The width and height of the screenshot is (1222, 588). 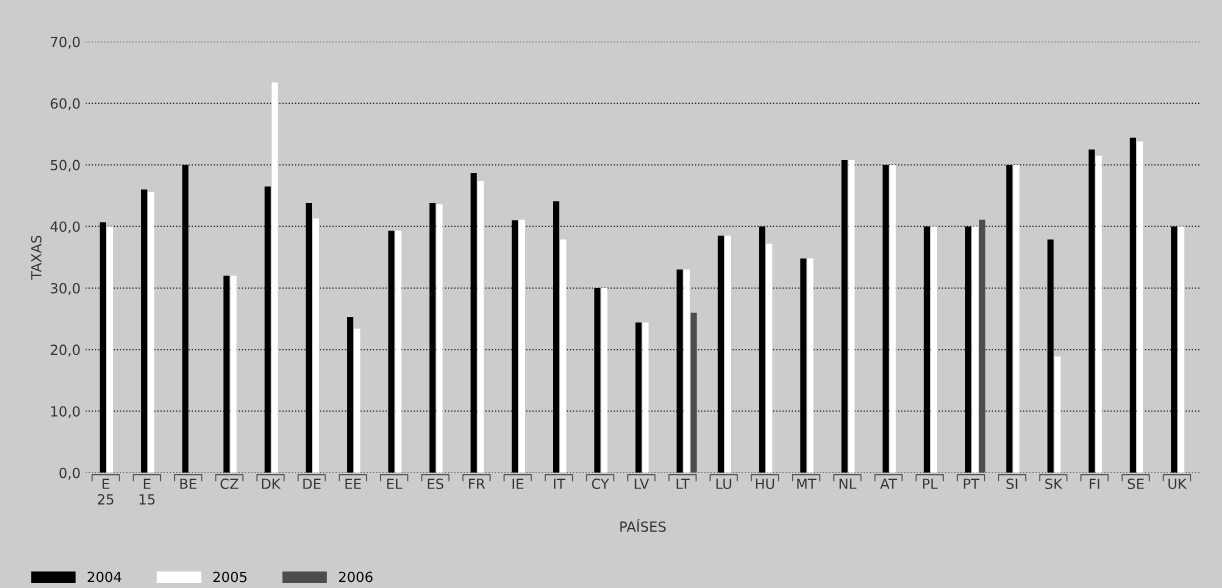 What do you see at coordinates (353, 483) in the screenshot?
I see `x-tick-label: EE` at bounding box center [353, 483].